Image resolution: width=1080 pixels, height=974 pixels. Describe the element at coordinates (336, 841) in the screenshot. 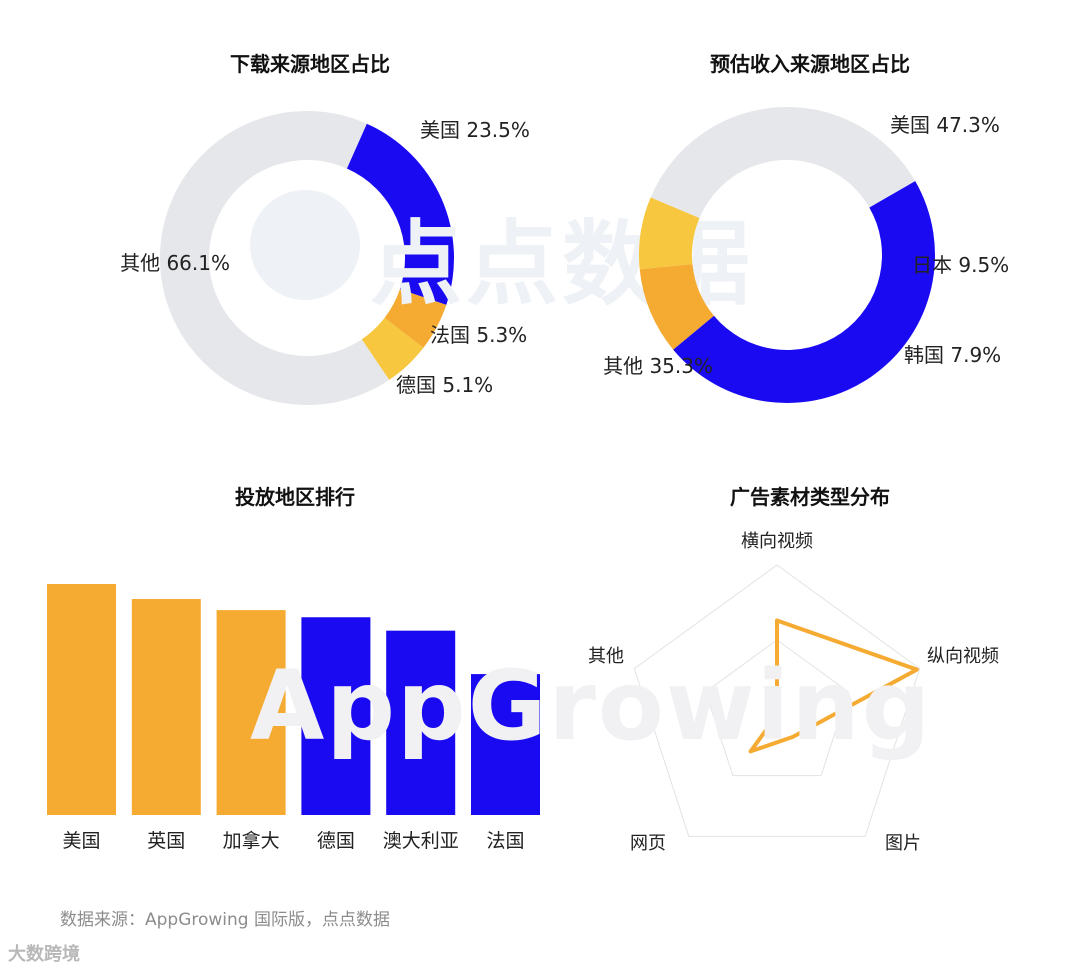

I see `bar-category-label: 德国` at that location.